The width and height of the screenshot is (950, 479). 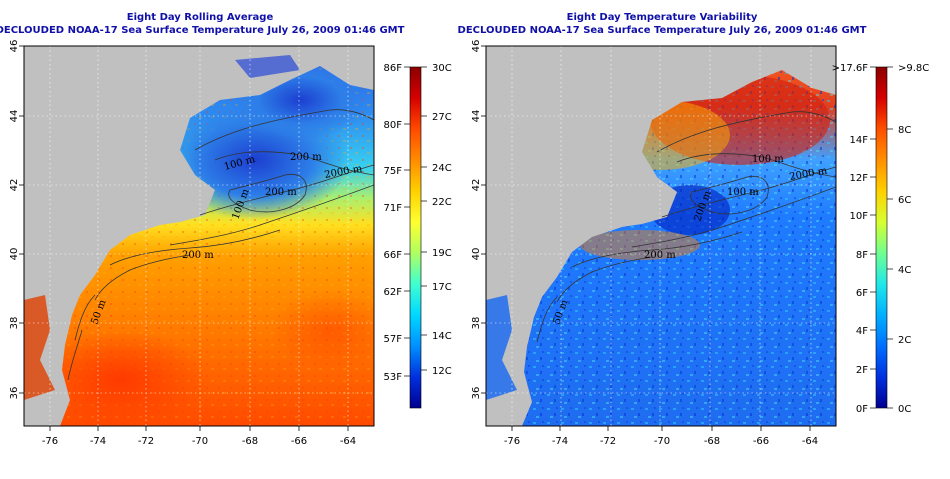 What do you see at coordinates (712, 441) in the screenshot?
I see `right-x-tick-label: -68` at bounding box center [712, 441].